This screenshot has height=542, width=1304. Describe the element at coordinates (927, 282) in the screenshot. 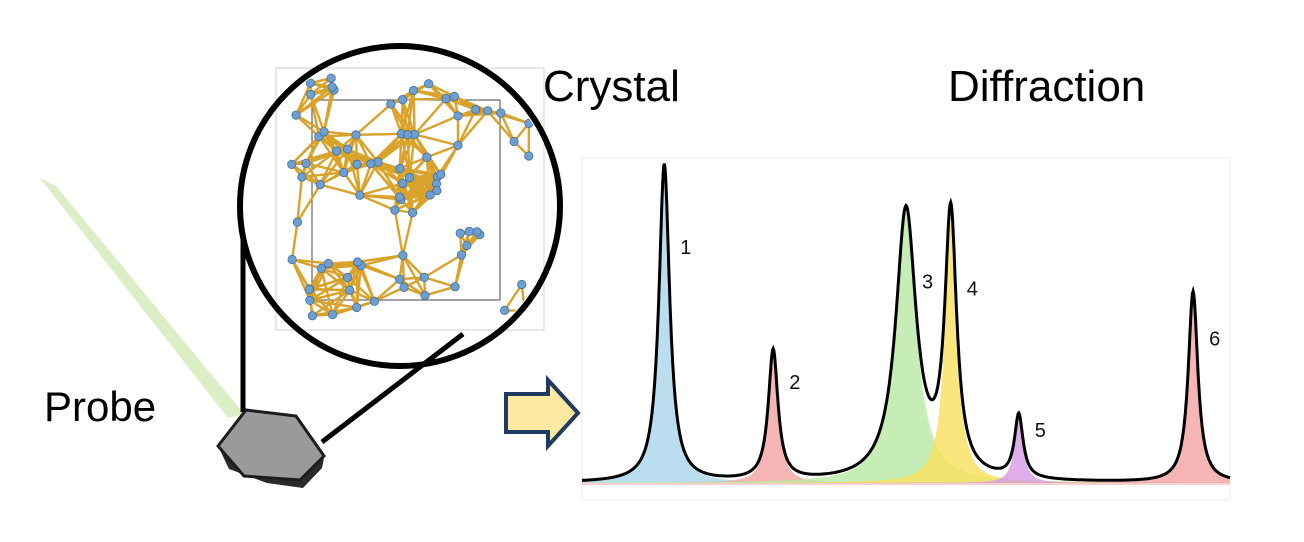

I see `peak-label: 3` at that location.